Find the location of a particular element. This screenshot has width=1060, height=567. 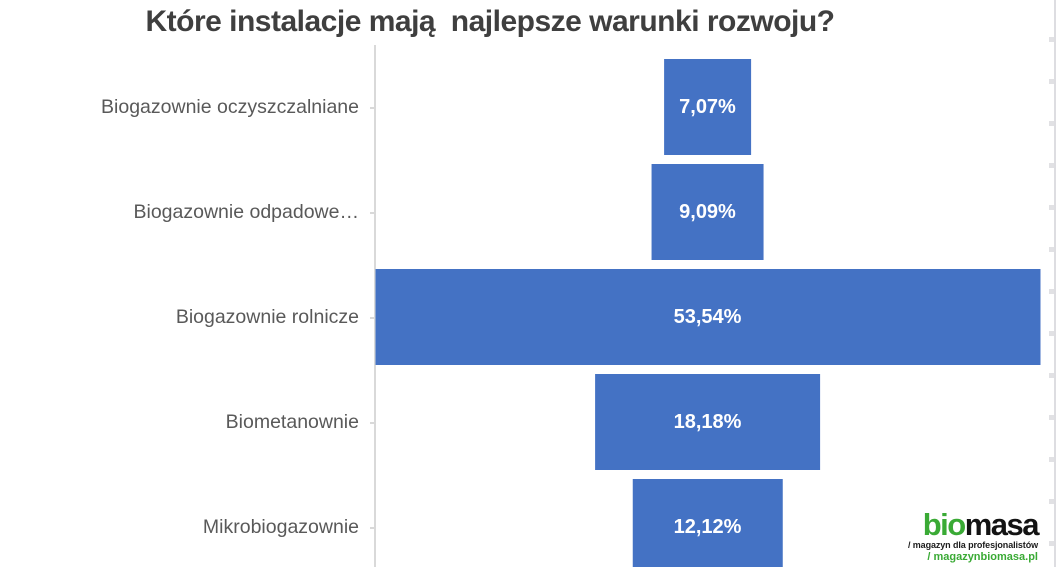

row-plot: 12,12% is located at coordinates (717, 521).